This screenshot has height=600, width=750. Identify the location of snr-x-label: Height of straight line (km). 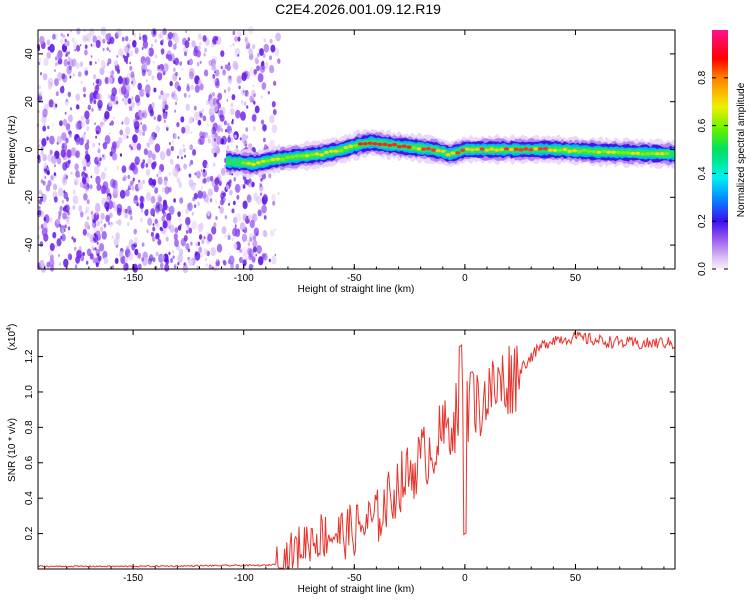
(356, 589).